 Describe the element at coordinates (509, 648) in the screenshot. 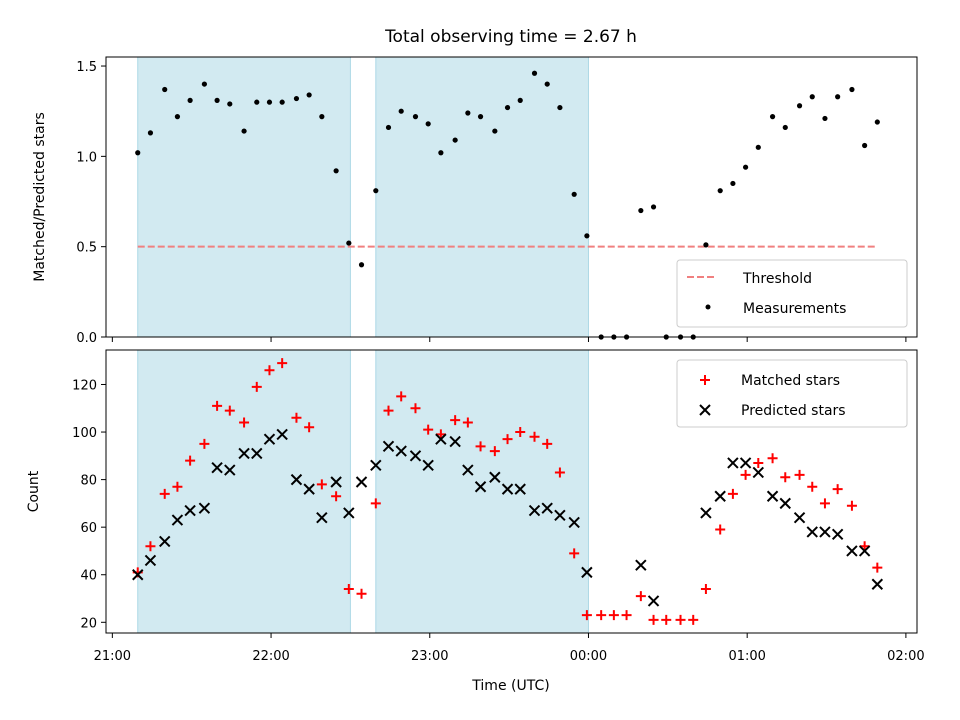

I see `x-axis-ticks: 21:00 22:00 23:00 00:00 01:00 02:00` at that location.